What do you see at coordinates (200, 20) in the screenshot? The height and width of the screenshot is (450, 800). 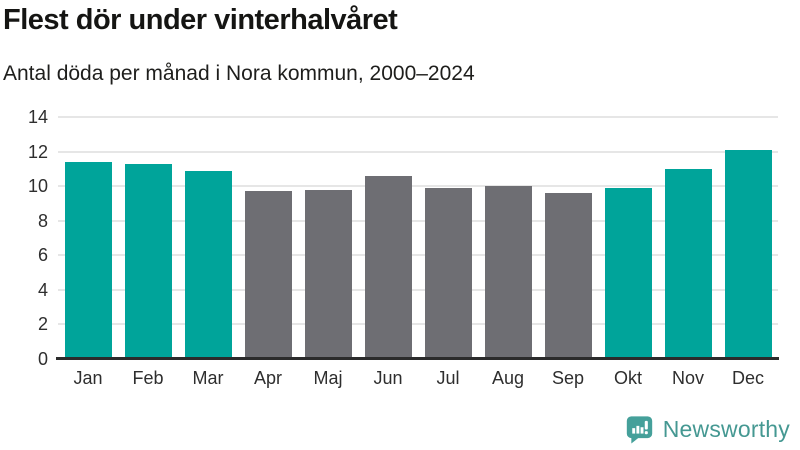 I see `chart-title: Flest dör under vinterhalvåret` at bounding box center [200, 20].